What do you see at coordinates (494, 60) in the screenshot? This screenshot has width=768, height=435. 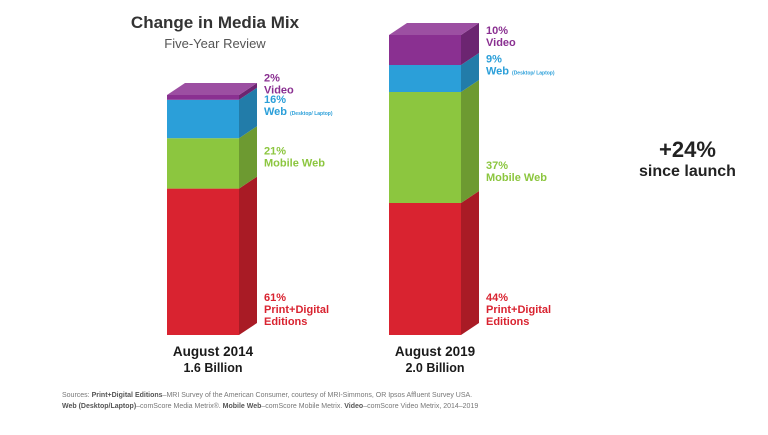 I see `data-label-august-2019-web-desktop-laptop: 9%` at bounding box center [494, 60].